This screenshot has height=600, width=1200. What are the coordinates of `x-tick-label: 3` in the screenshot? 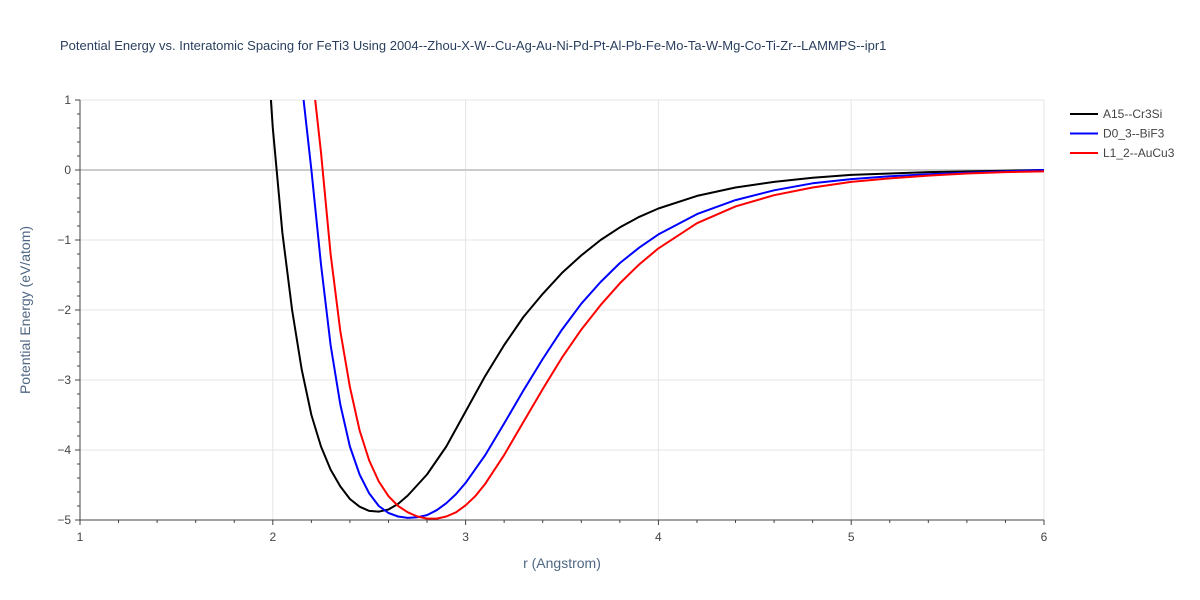 It's located at (465, 537).